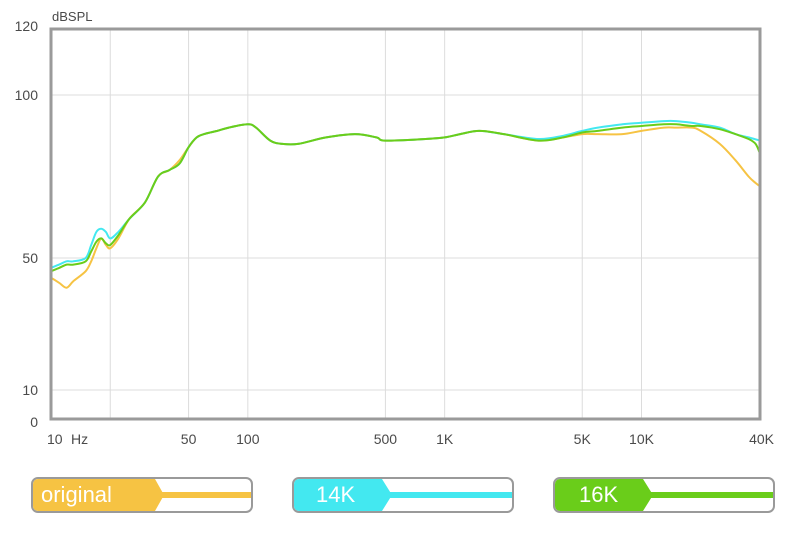 Image resolution: width=800 pixels, height=533 pixels. Describe the element at coordinates (642, 439) in the screenshot. I see `x-tick-label: 10K` at that location.